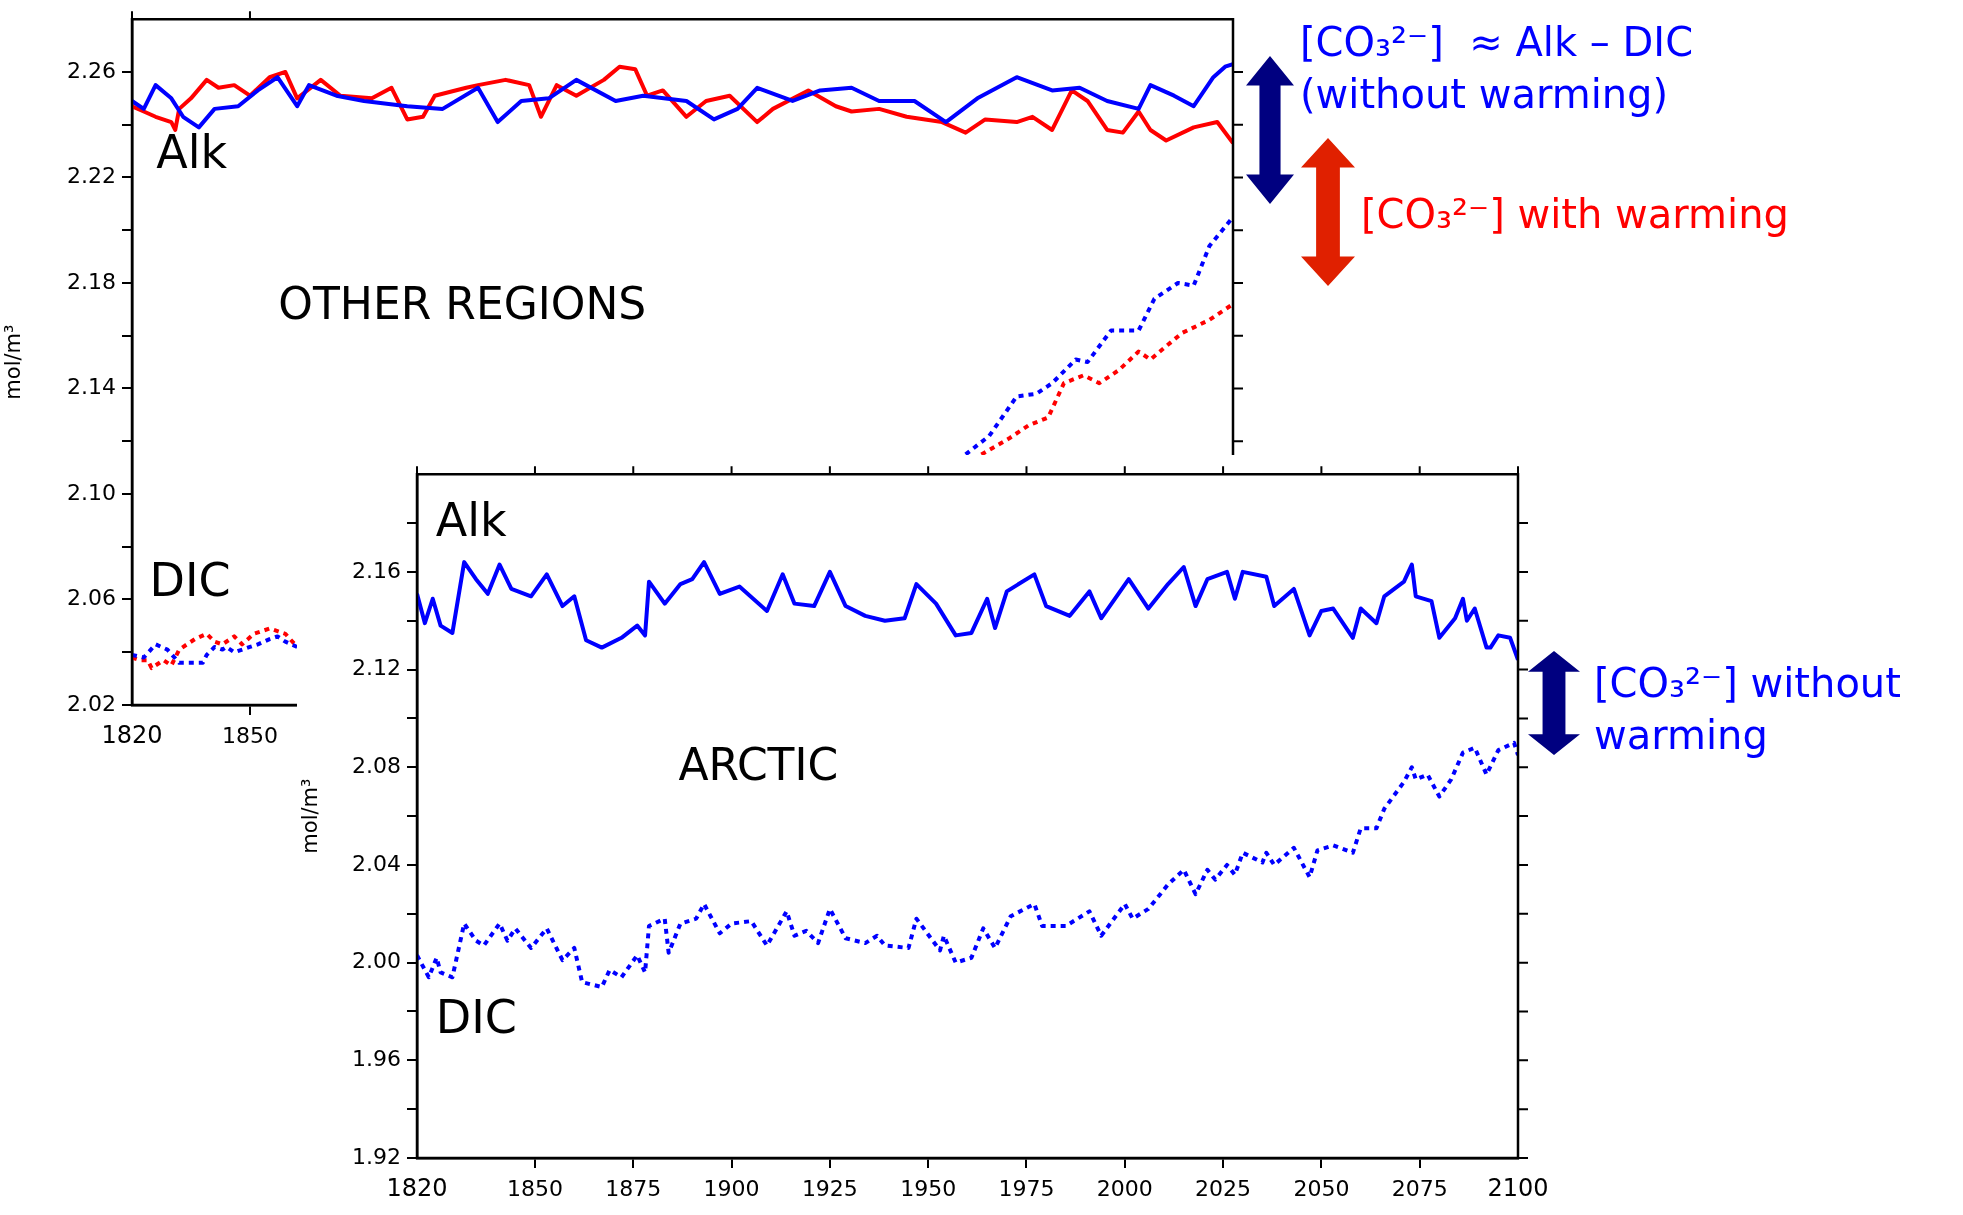  Describe the element at coordinates (91, 281) in the screenshot. I see `y-tick-label: 2.18` at that location.